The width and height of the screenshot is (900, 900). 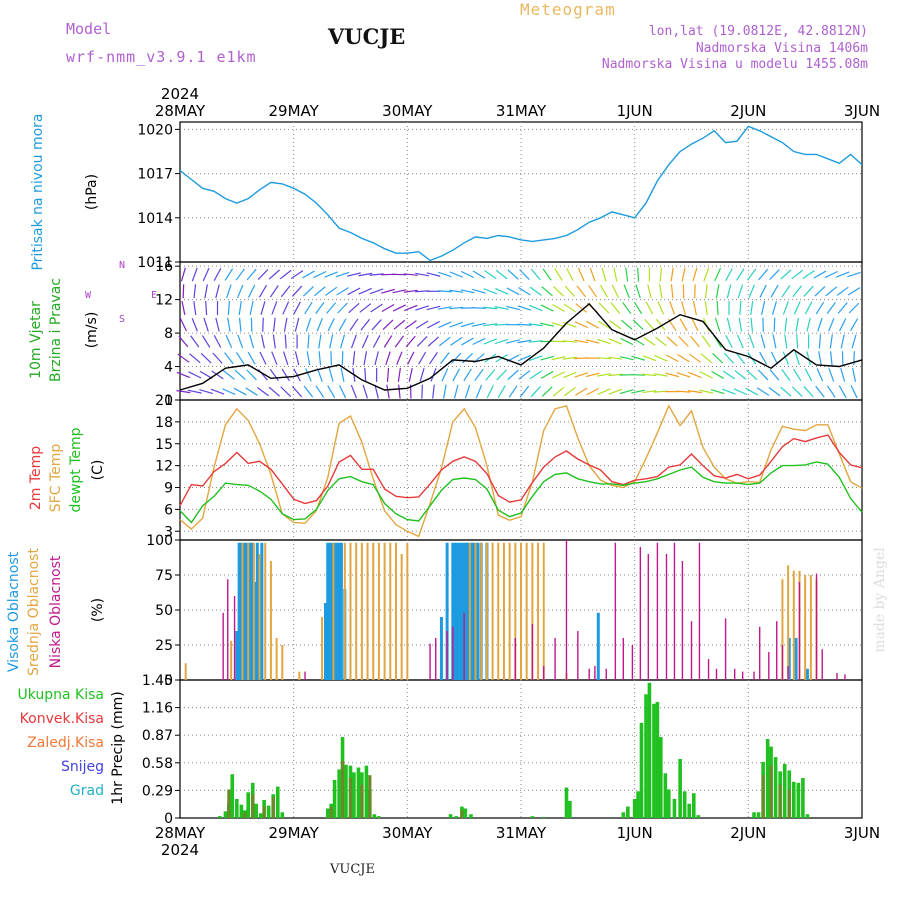 I want to click on sfc-temp-line, so click(x=521, y=471).